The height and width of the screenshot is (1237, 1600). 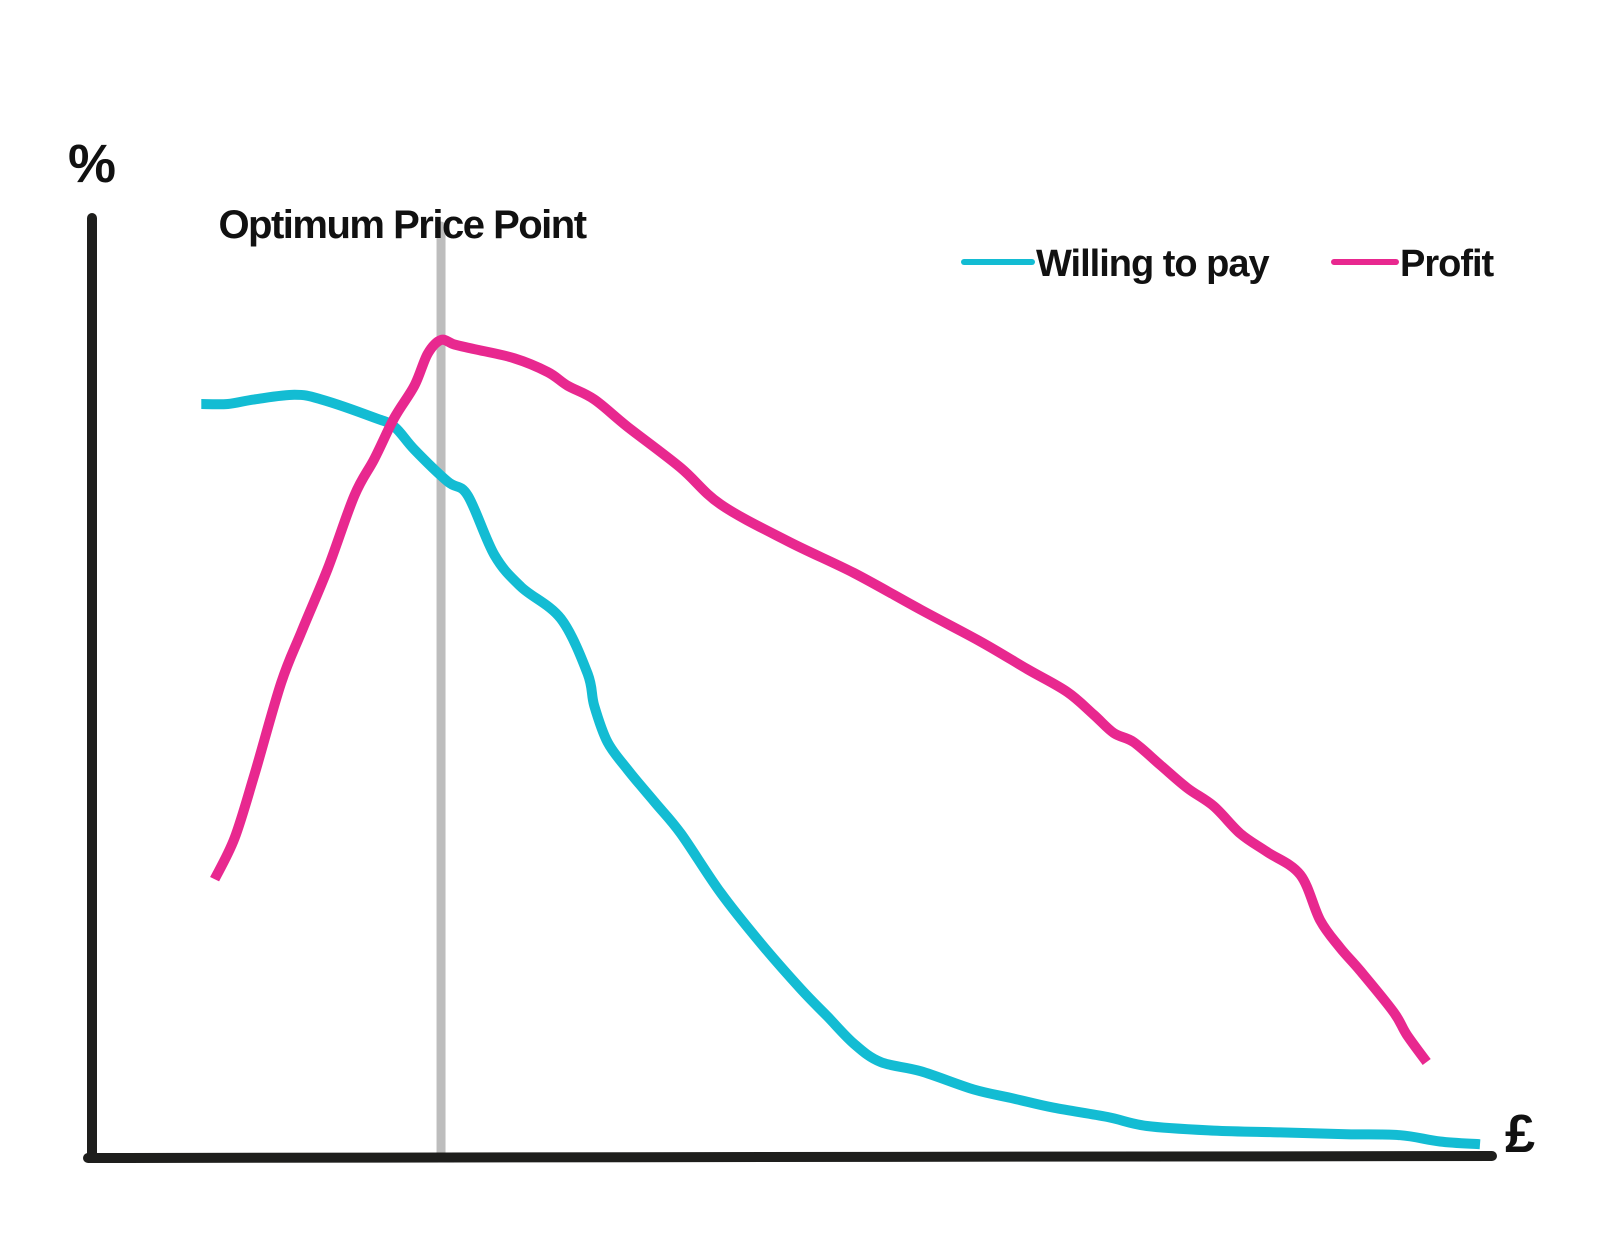 I want to click on legend-label-profit: Profit, so click(x=1447, y=264).